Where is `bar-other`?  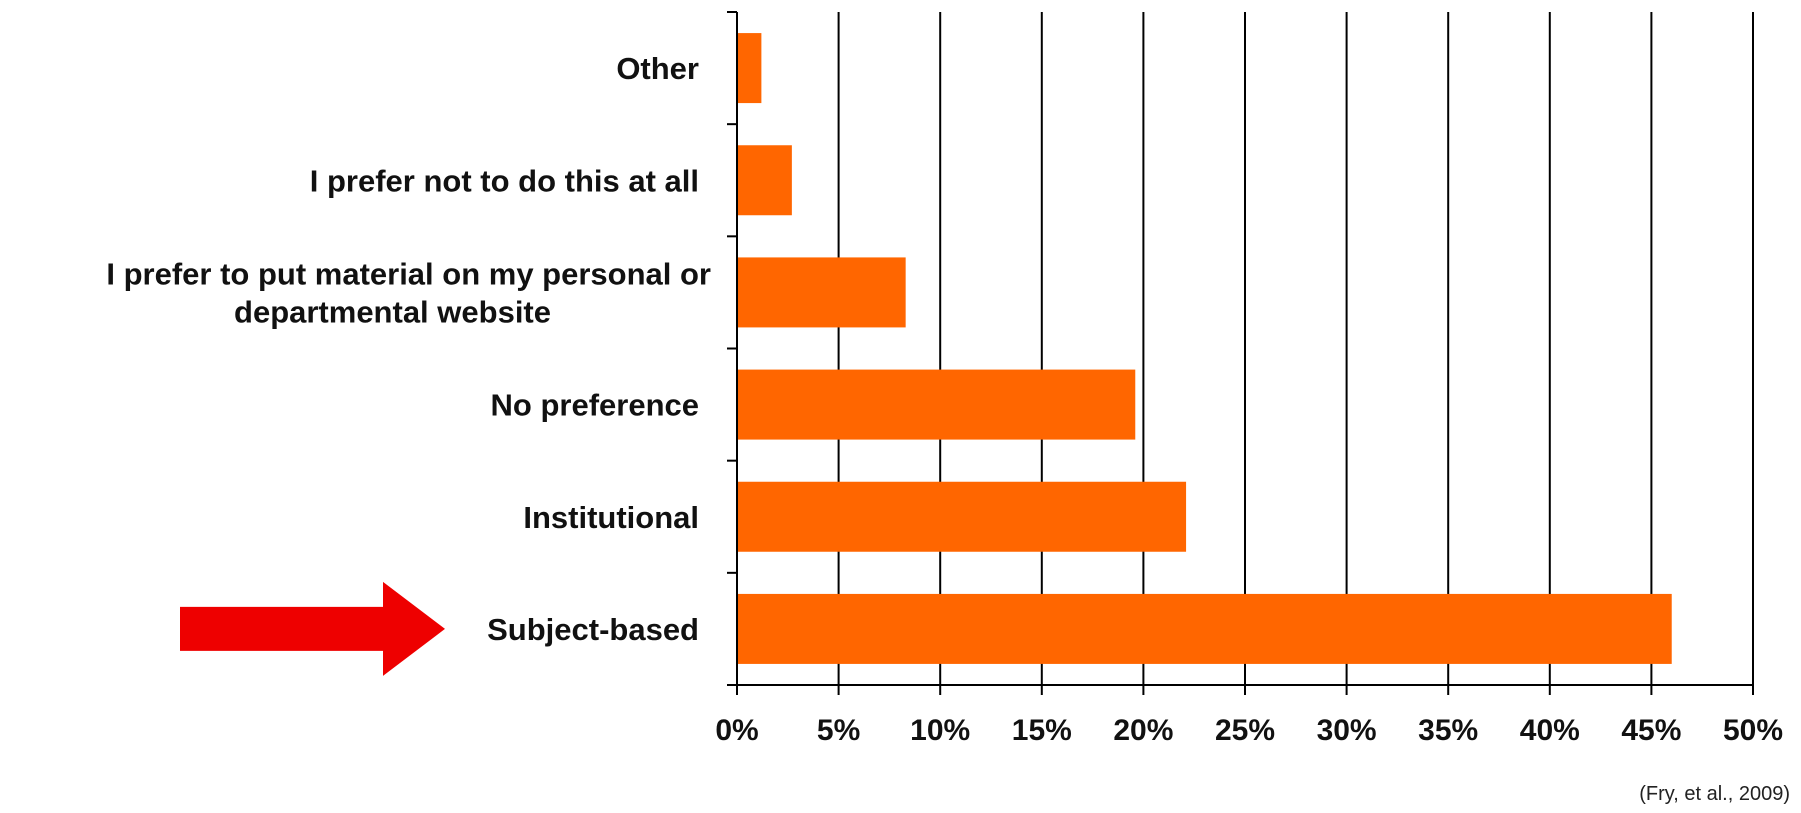 bar-other is located at coordinates (749, 68).